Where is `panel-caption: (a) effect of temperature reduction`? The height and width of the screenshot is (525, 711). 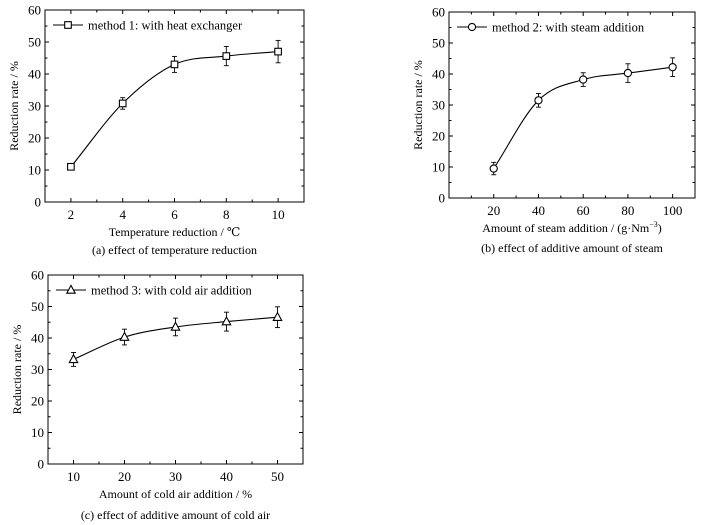 panel-caption: (a) effect of temperature reduction is located at coordinates (174, 250).